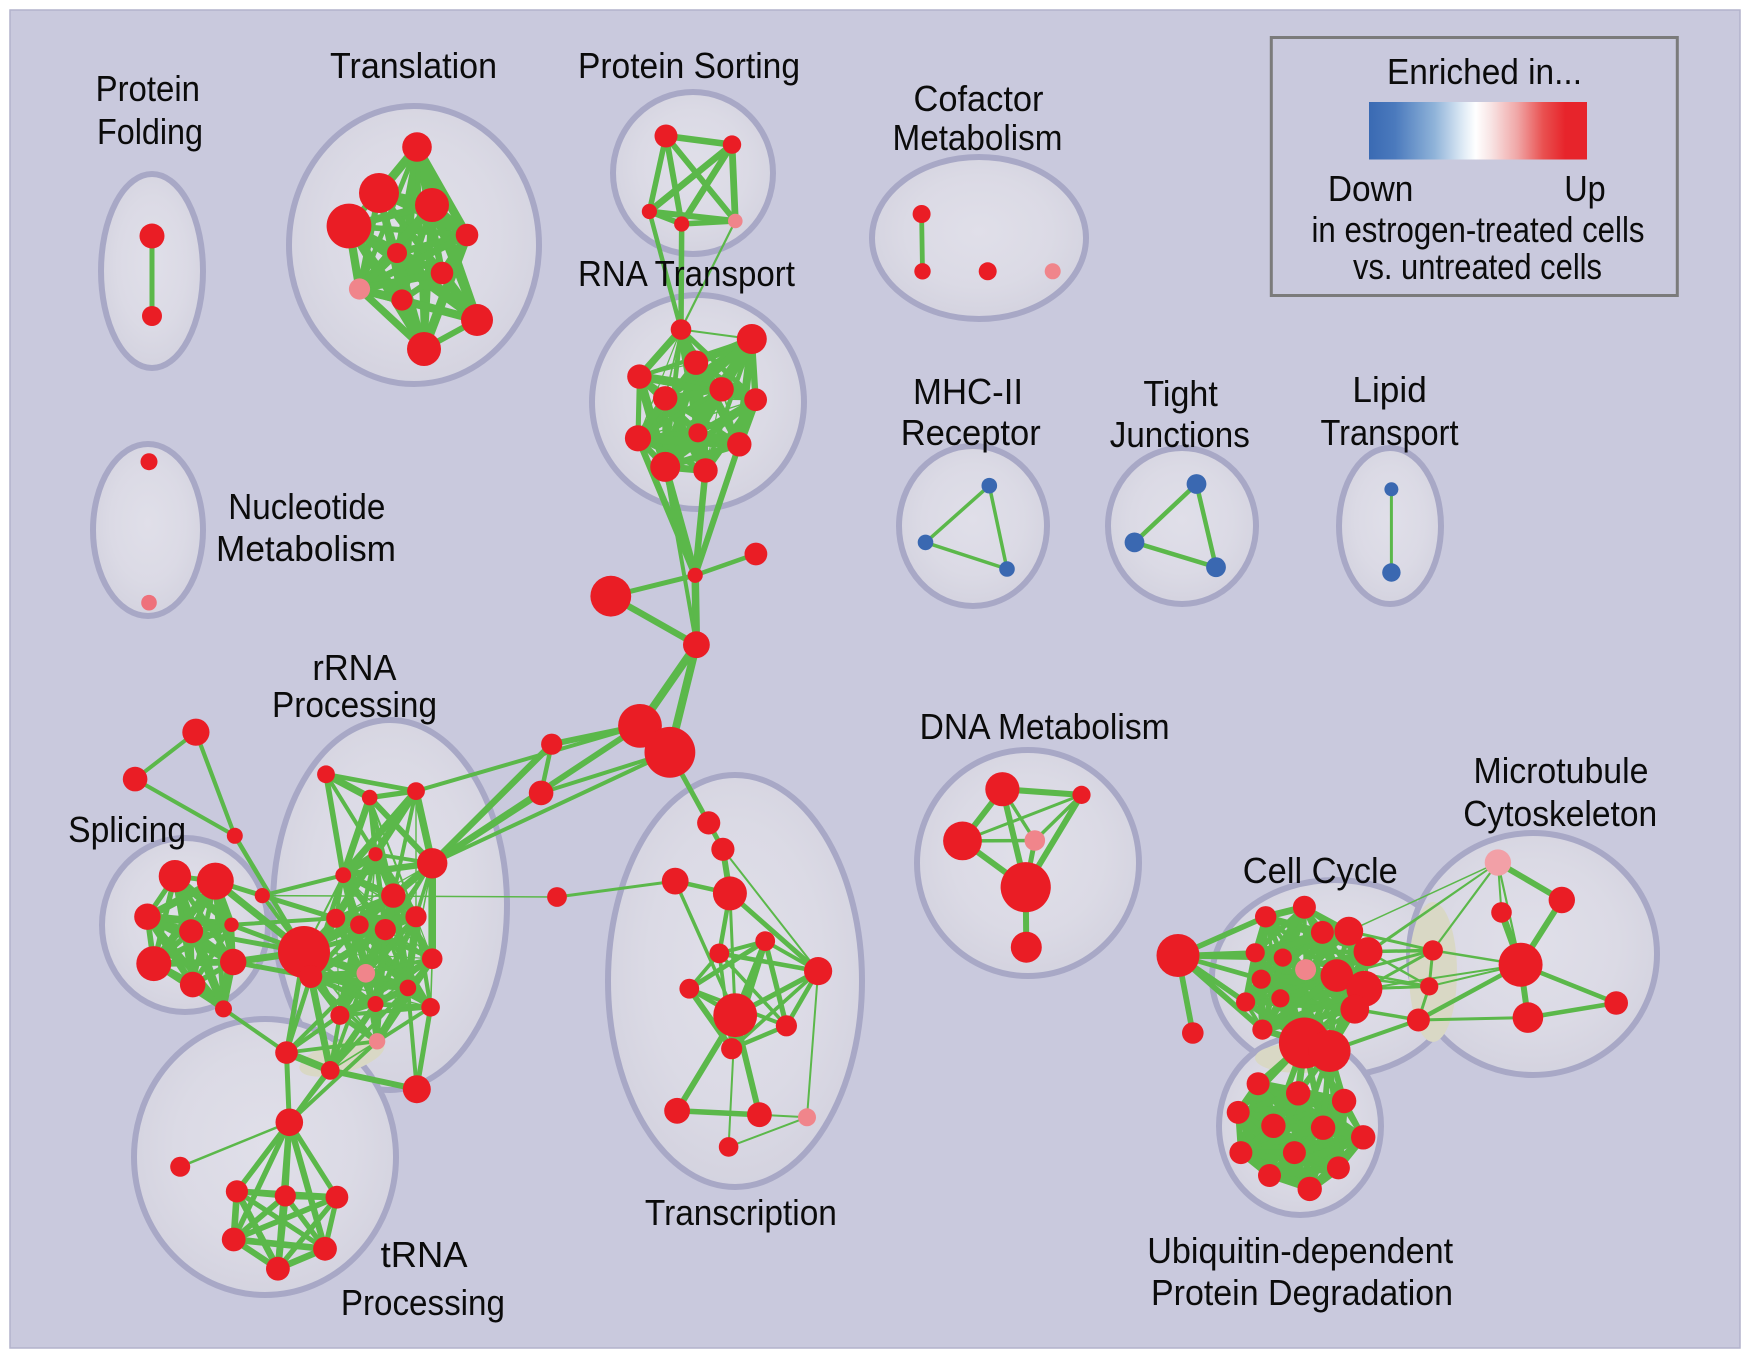 Image resolution: width=1750 pixels, height=1365 pixels. What do you see at coordinates (1585, 188) in the screenshot?
I see `svg-text: Up` at bounding box center [1585, 188].